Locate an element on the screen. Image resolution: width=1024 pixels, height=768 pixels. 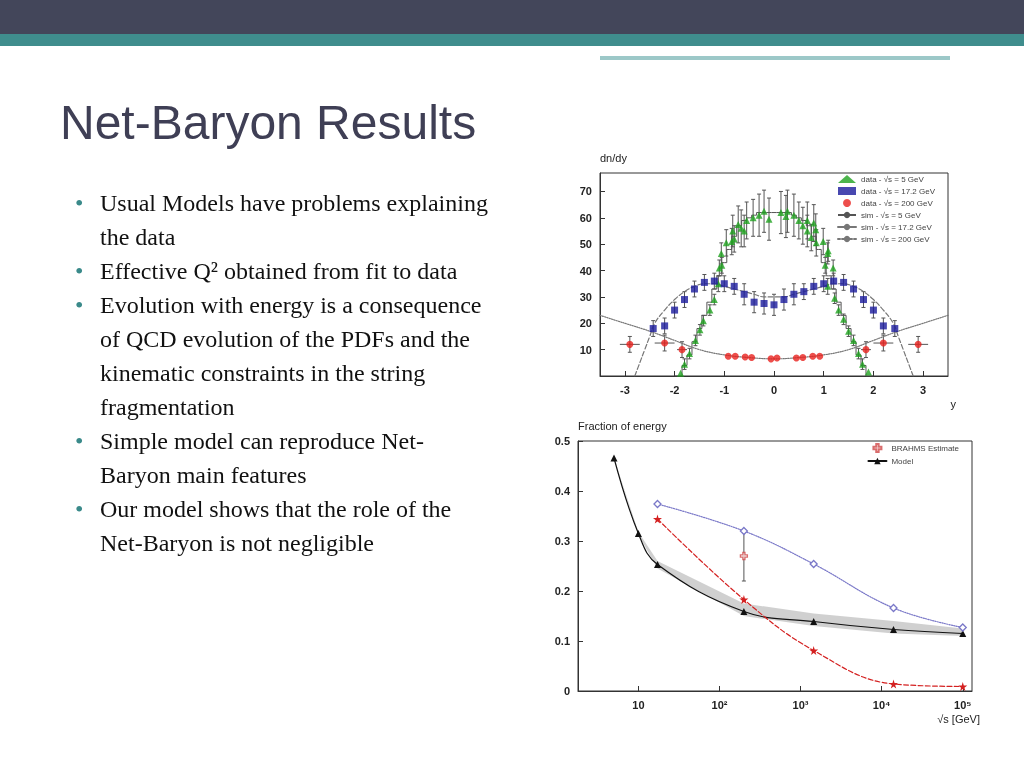
x-tick-label: -1 is located at coordinates (724, 389).